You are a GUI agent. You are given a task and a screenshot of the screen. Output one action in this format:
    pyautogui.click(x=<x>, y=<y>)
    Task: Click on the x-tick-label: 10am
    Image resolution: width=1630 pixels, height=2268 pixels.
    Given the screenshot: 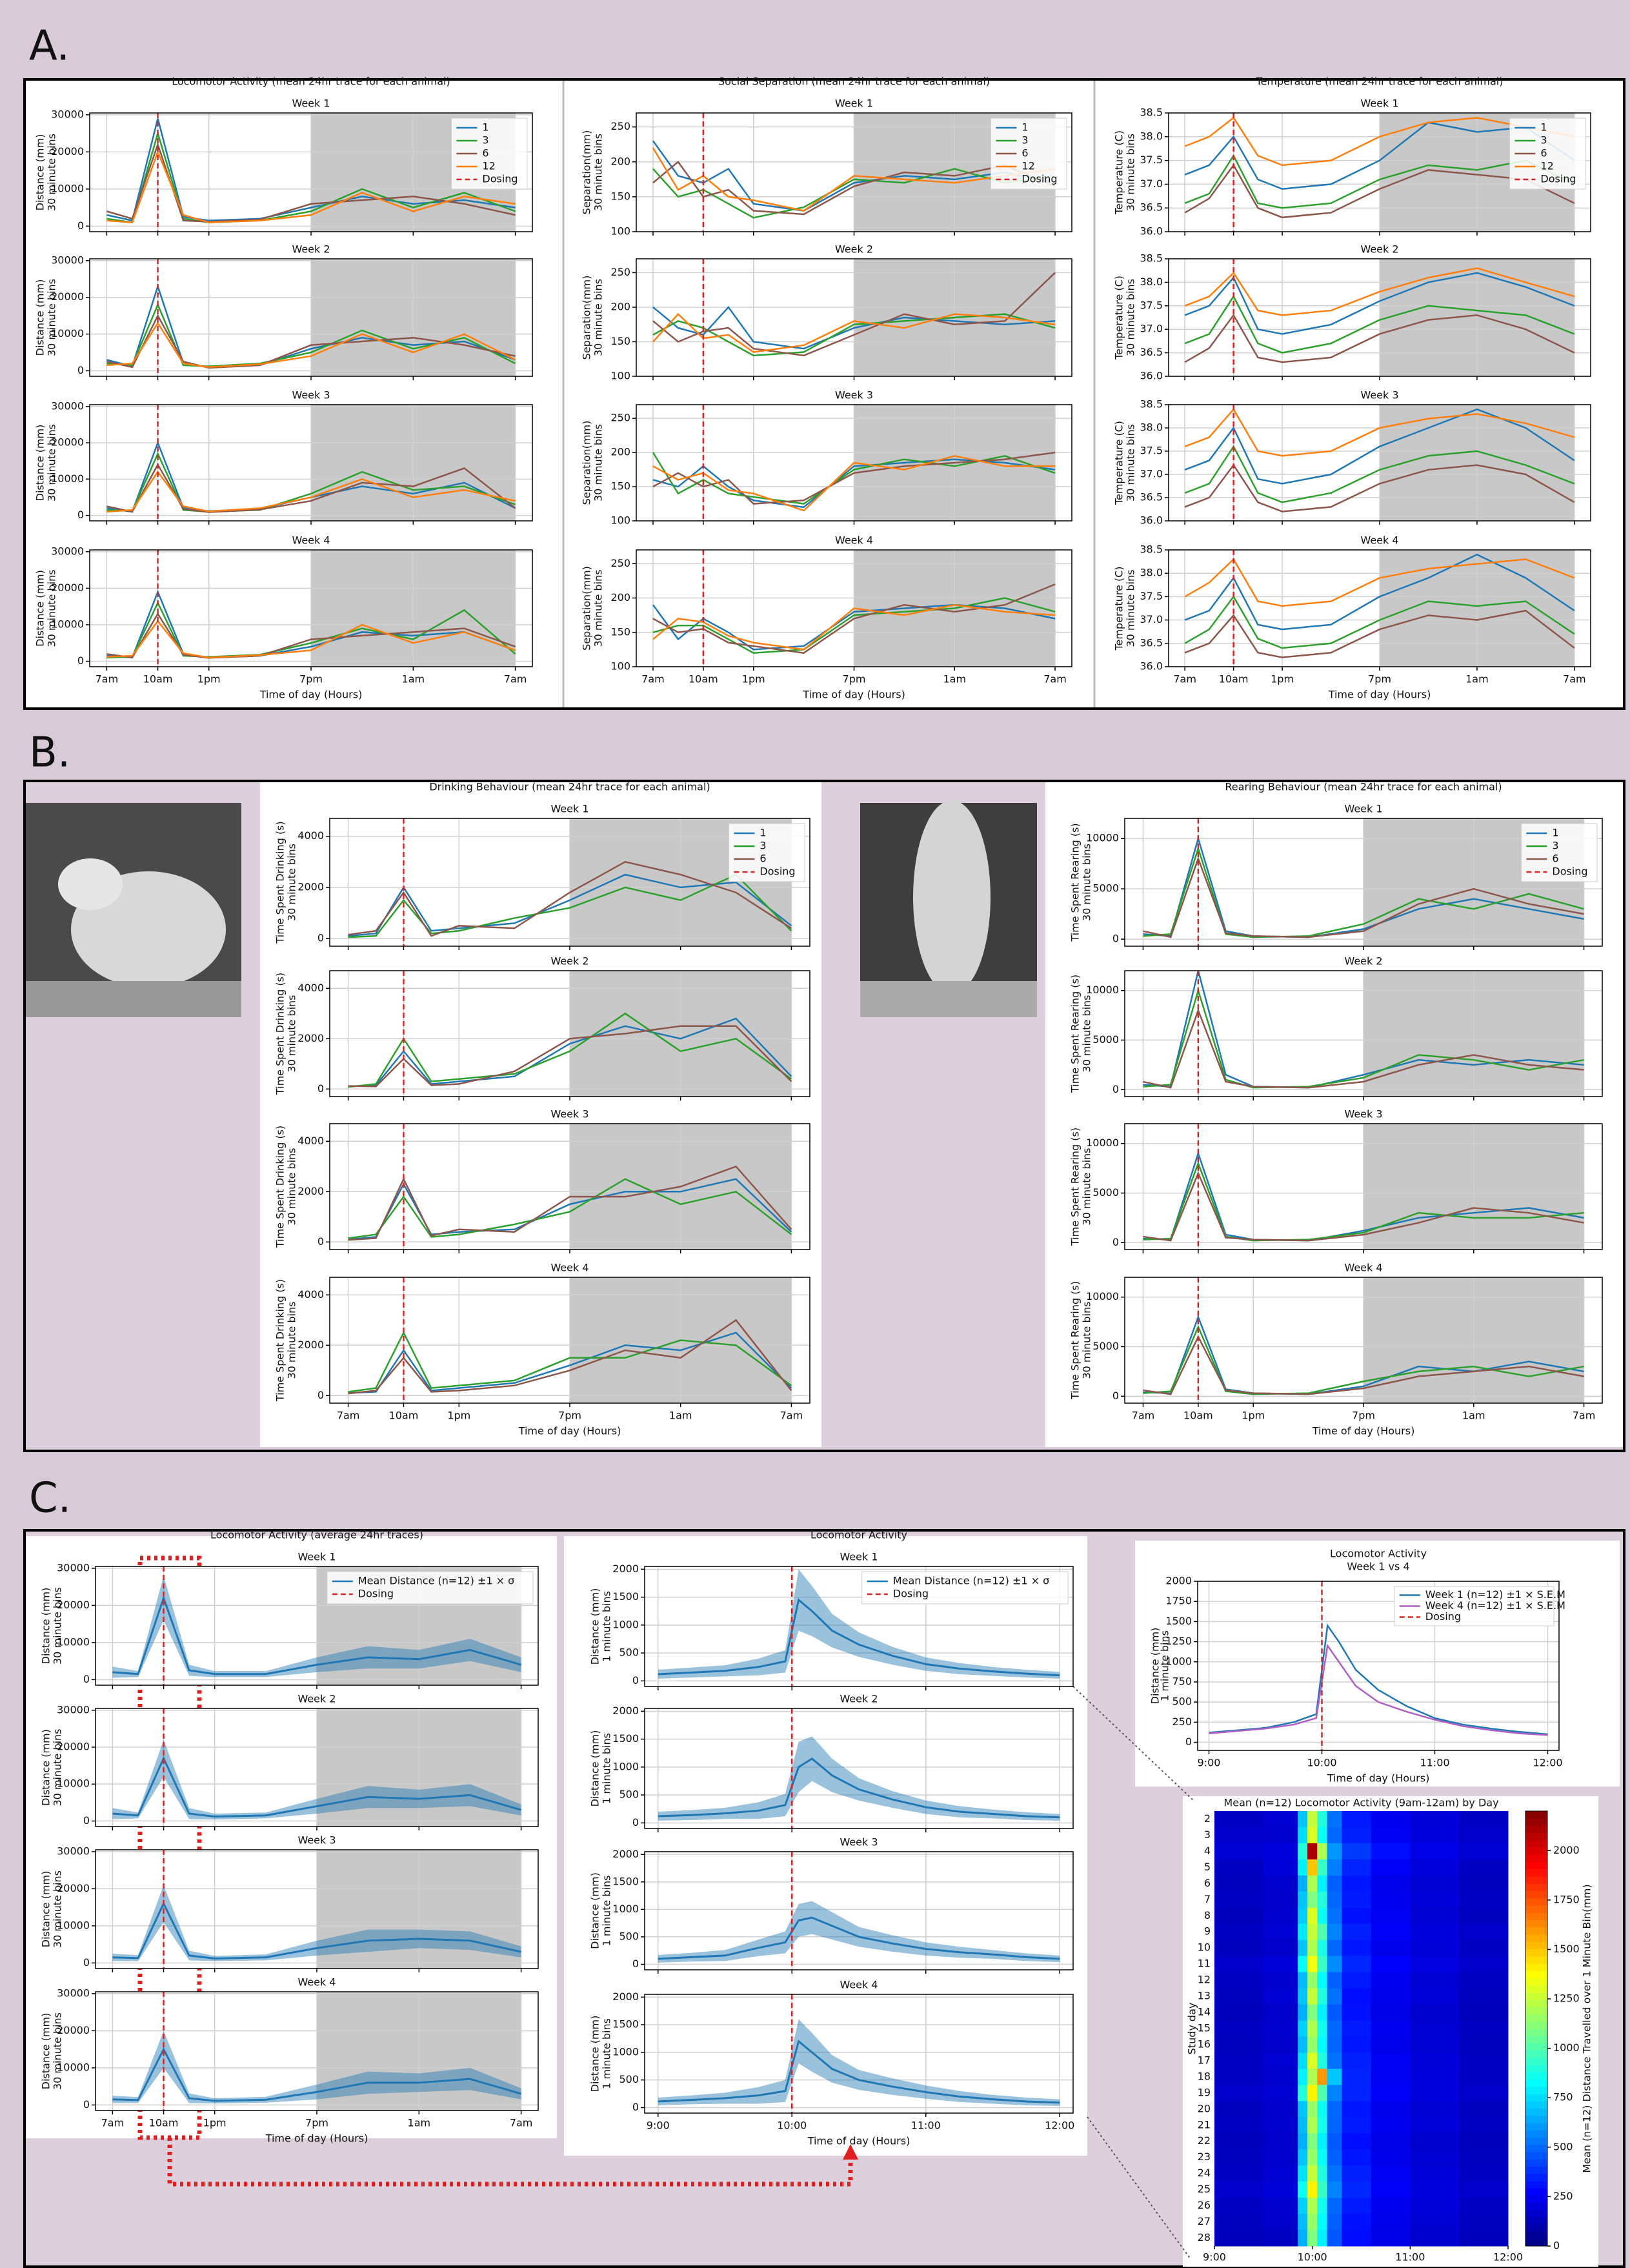 What is the action you would take?
    pyautogui.click(x=164, y=2123)
    